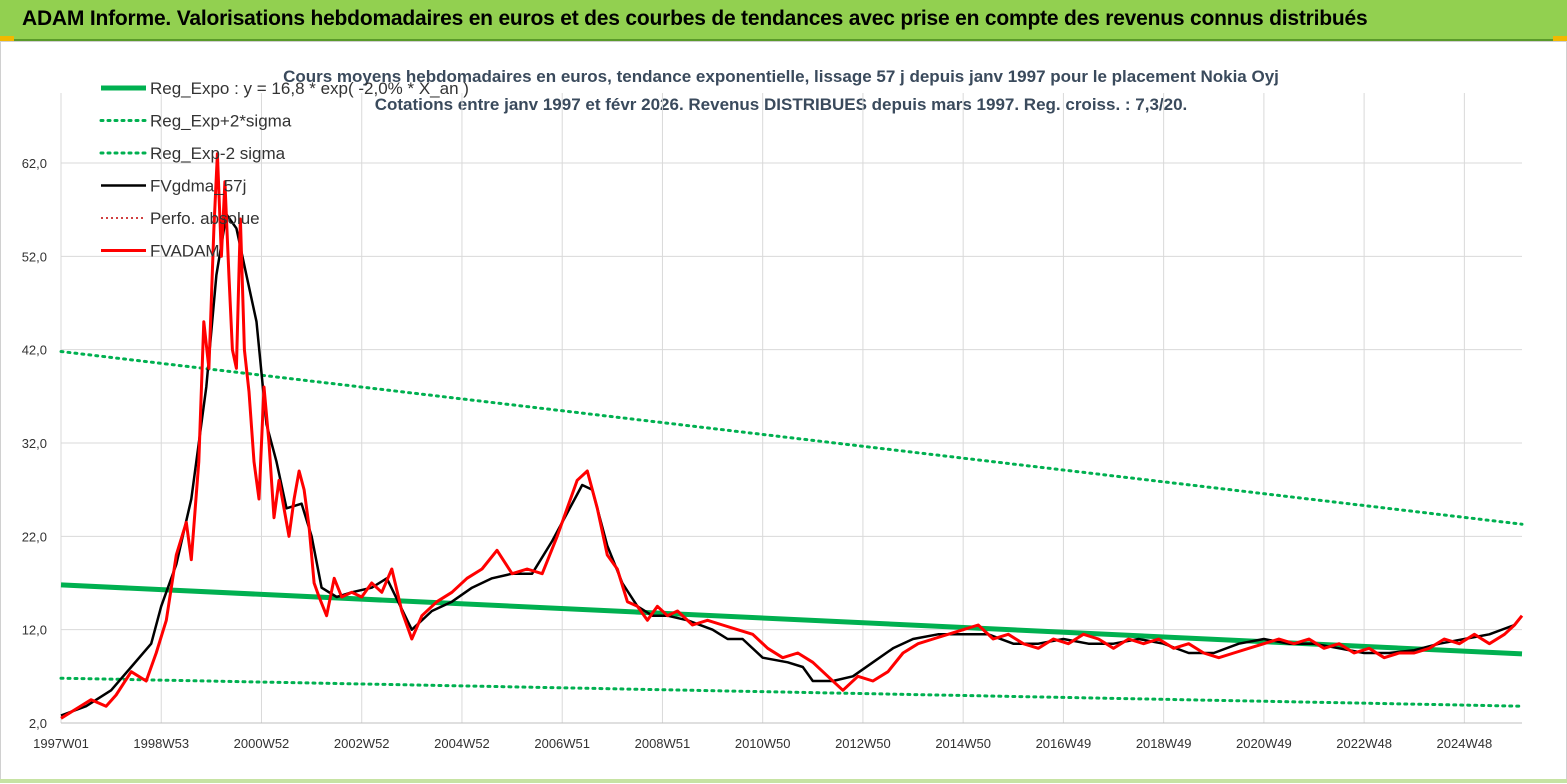 This screenshot has height=784, width=1567. I want to click on y-axis: 2,0 12,0 22,0 32,0 42,0 52,0 62,0, so click(34, 443).